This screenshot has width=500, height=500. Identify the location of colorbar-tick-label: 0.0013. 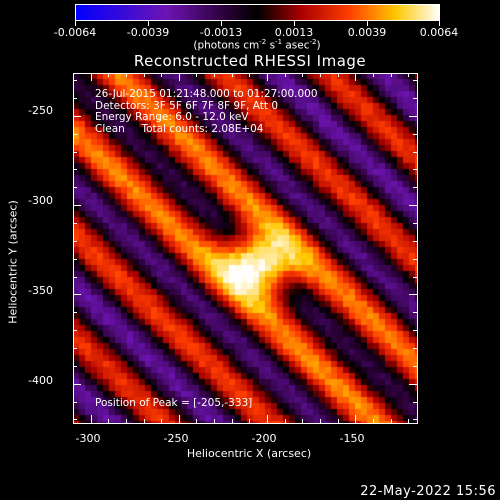
(294, 32).